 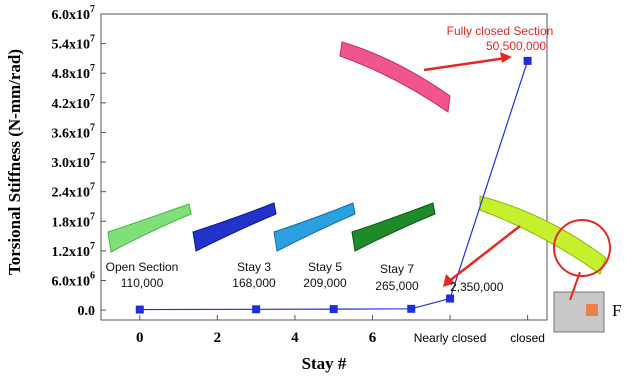 I want to click on nearly-closed-arrow, so click(x=484, y=254).